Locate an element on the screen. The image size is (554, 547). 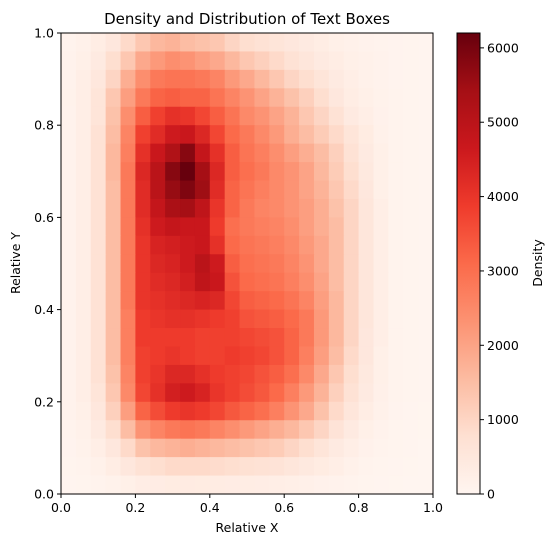
colorbar is located at coordinates (468, 263).